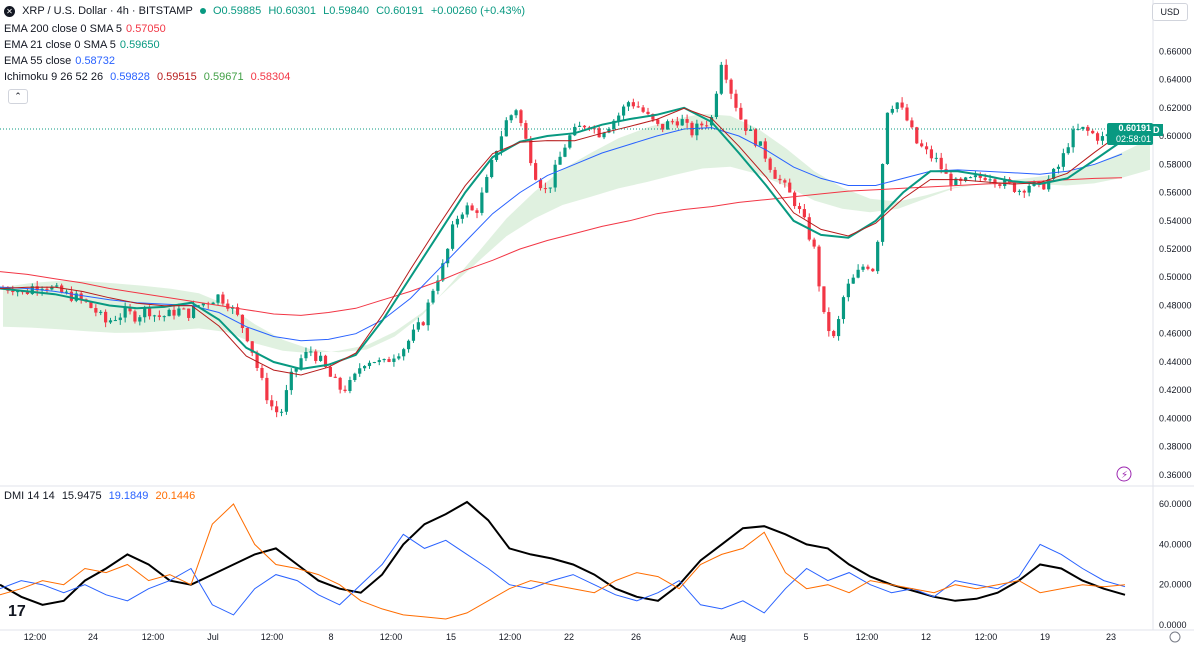  I want to click on tradingview-logo: 17, so click(17, 611).